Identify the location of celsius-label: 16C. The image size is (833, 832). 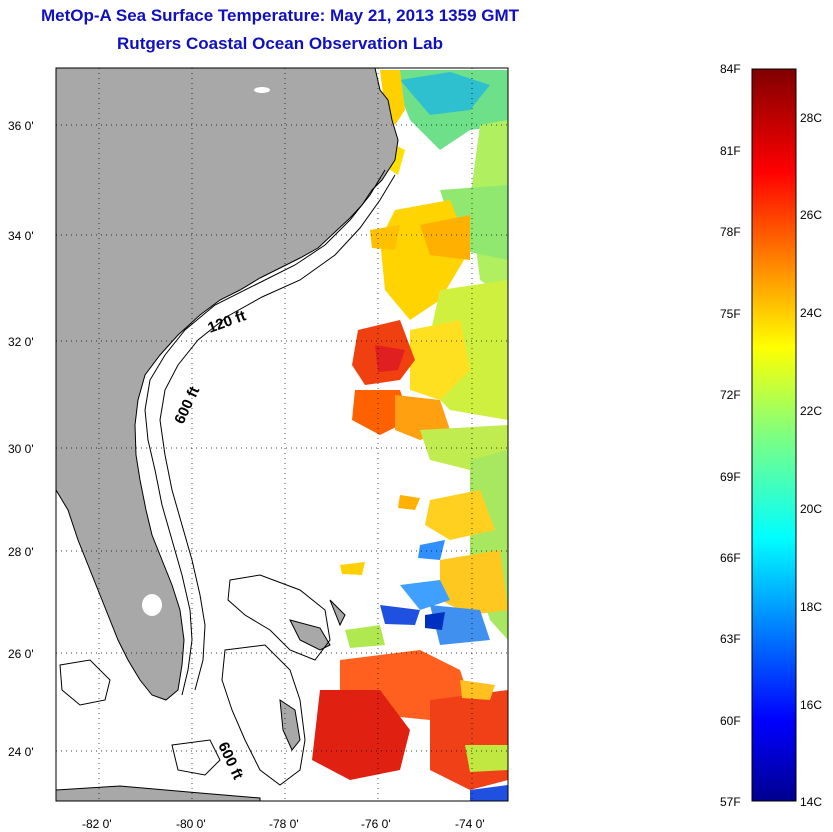
(811, 705).